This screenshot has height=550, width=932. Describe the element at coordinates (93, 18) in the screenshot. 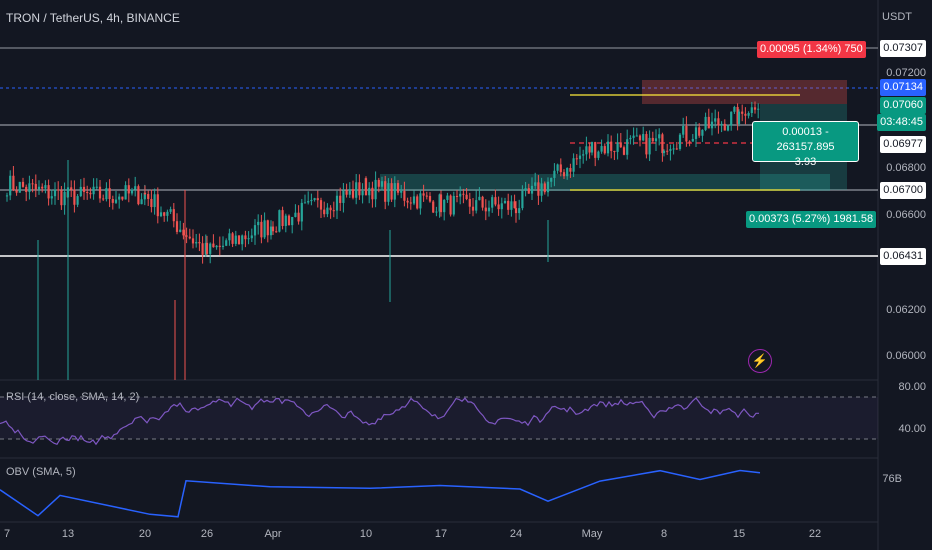

I see `symbol-title: TRON / TetherUS, 4h, BINANCE` at that location.